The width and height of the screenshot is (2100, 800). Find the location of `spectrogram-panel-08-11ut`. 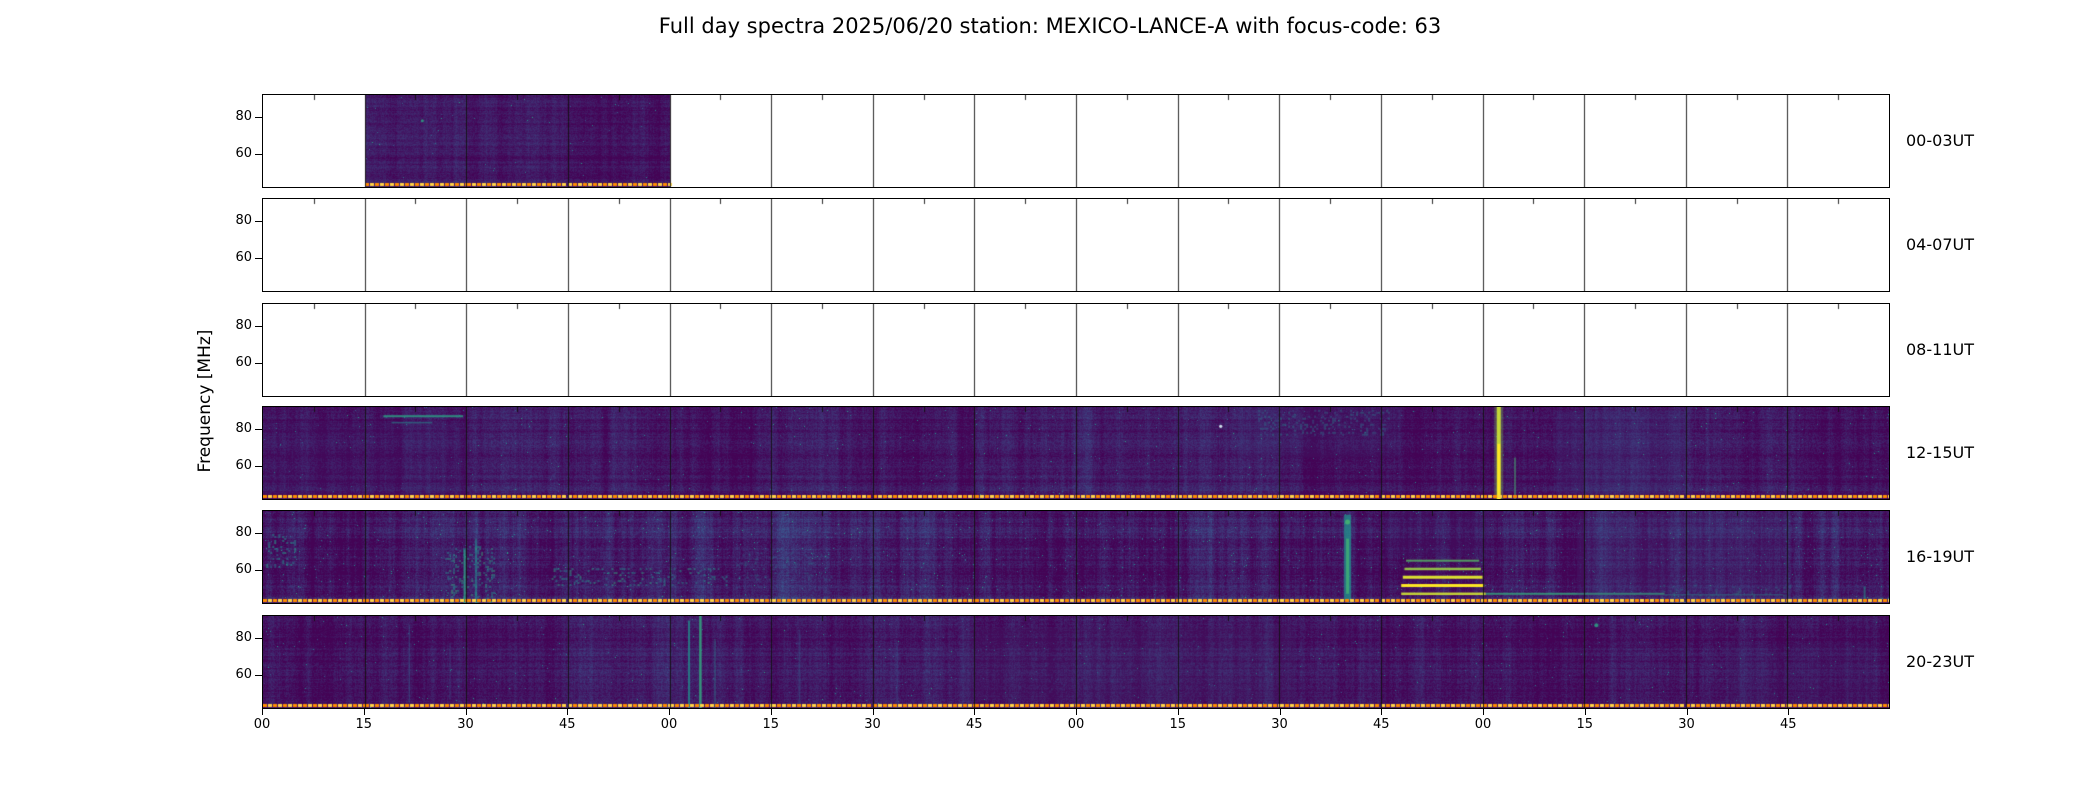

spectrogram-panel-08-11ut is located at coordinates (1076, 350).